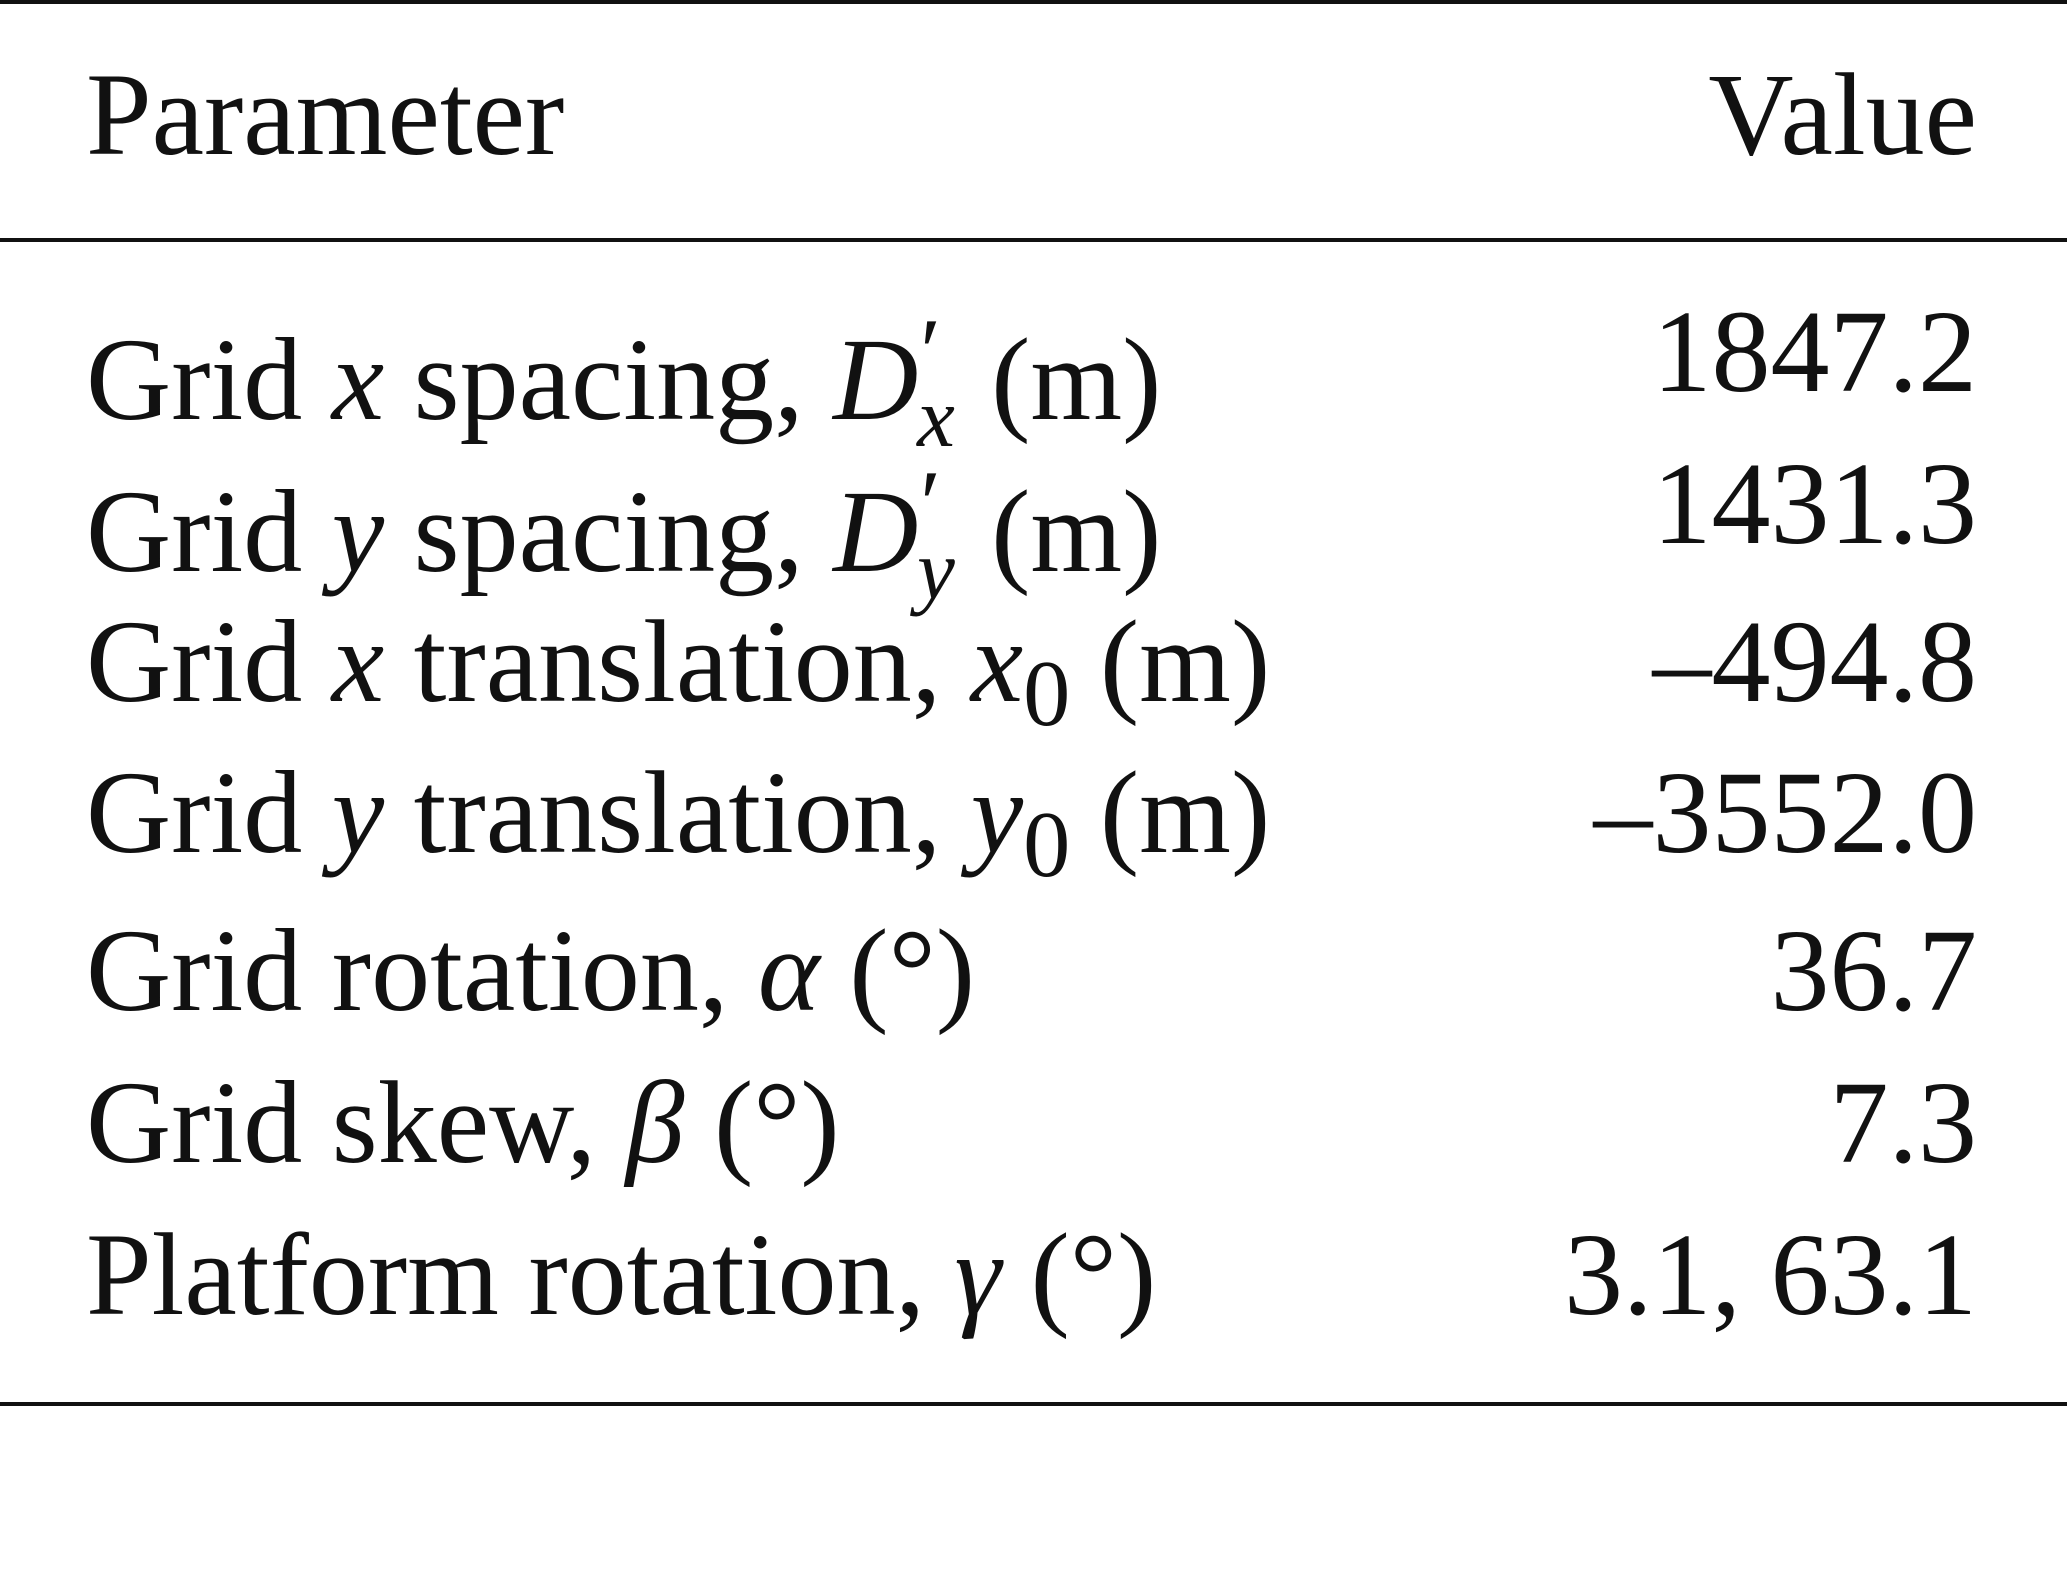 Image resolution: width=2067 pixels, height=1576 pixels. I want to click on parameter-cell: Grid skew, β (°), so click(463, 1123).